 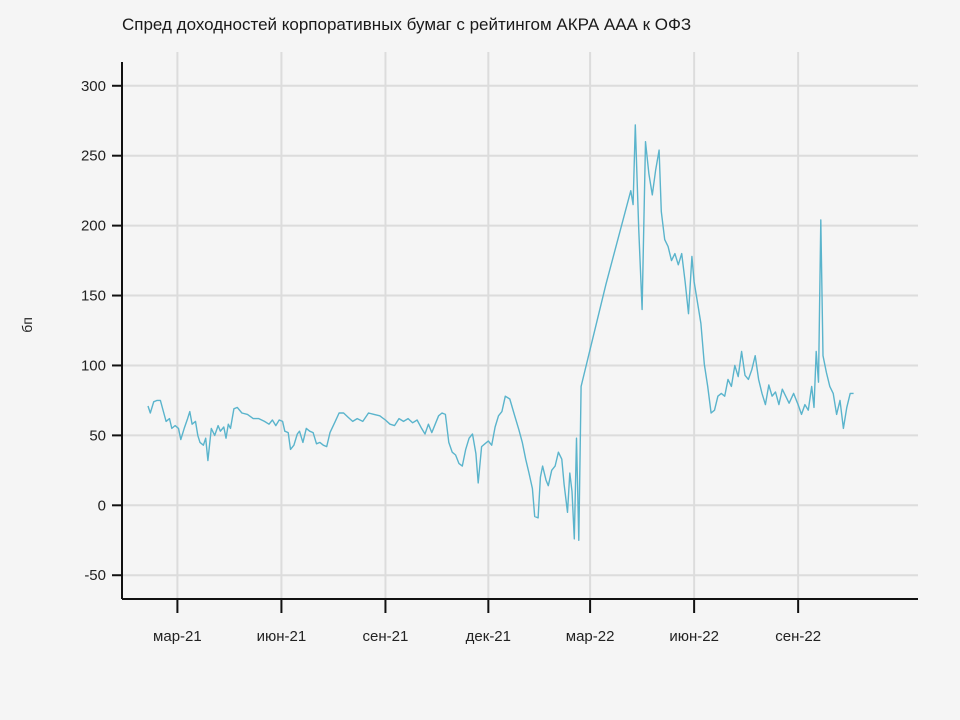 What do you see at coordinates (97, 435) in the screenshot?
I see `y-tick-label: 50` at bounding box center [97, 435].